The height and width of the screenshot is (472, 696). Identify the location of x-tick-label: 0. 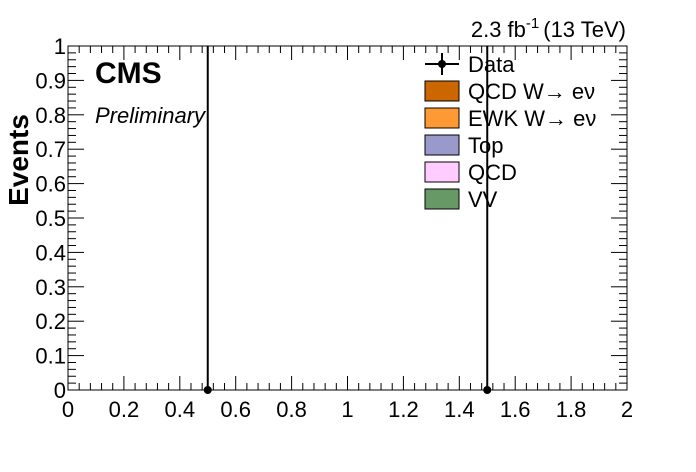
(68, 409).